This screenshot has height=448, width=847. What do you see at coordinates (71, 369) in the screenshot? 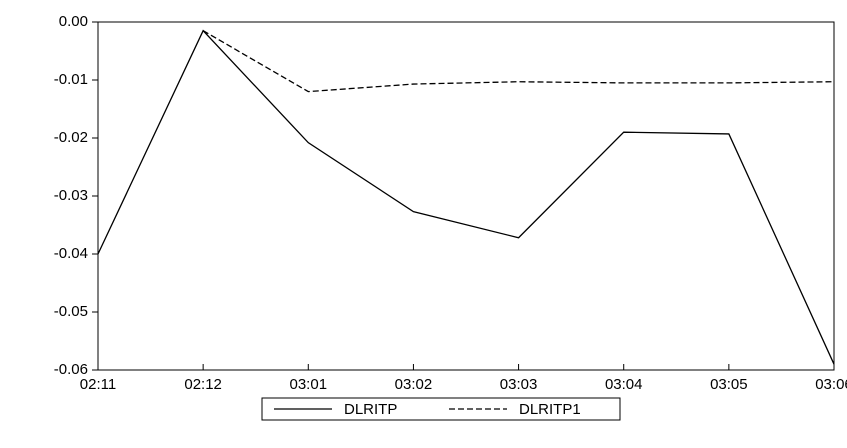
I see `y-tick-label: -0.06` at bounding box center [71, 369].